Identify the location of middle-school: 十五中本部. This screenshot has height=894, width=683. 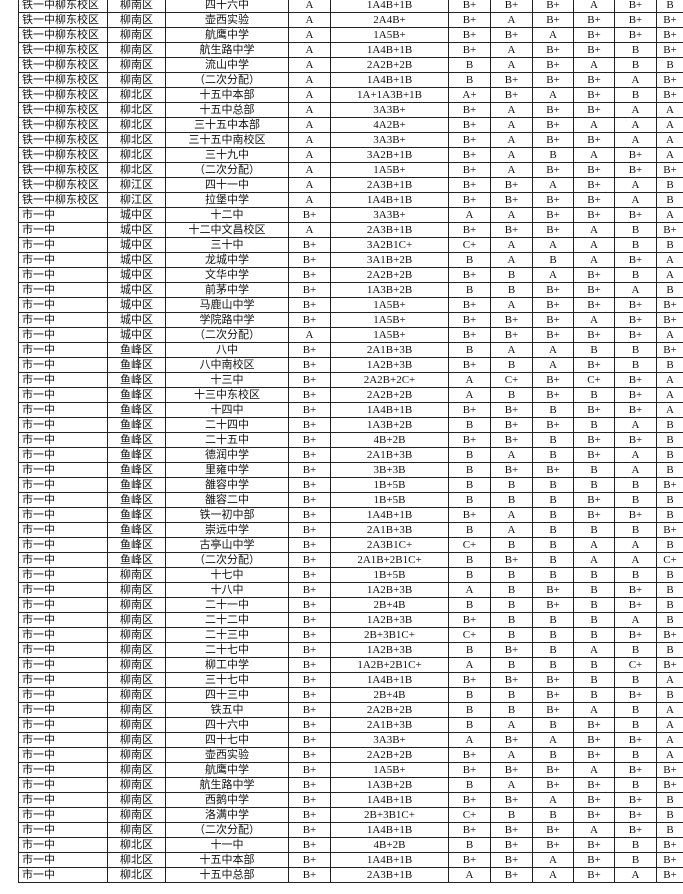
(227, 860).